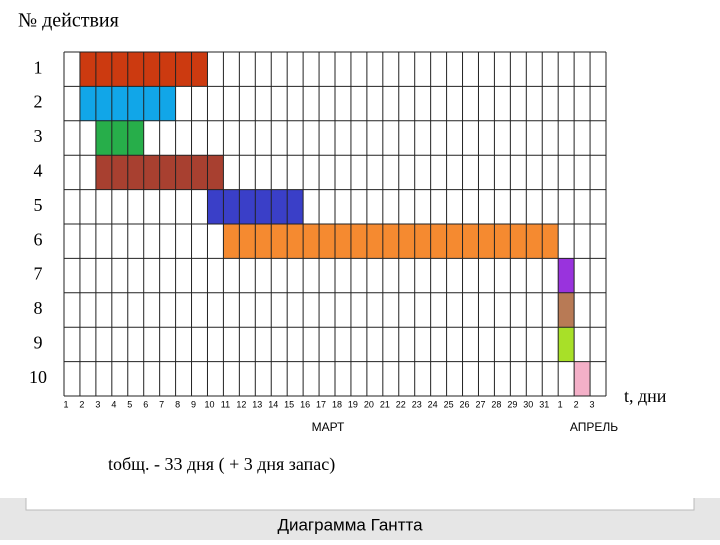 The height and width of the screenshot is (545, 720). What do you see at coordinates (645, 396) in the screenshot?
I see `x-axis-label: t, дни` at bounding box center [645, 396].